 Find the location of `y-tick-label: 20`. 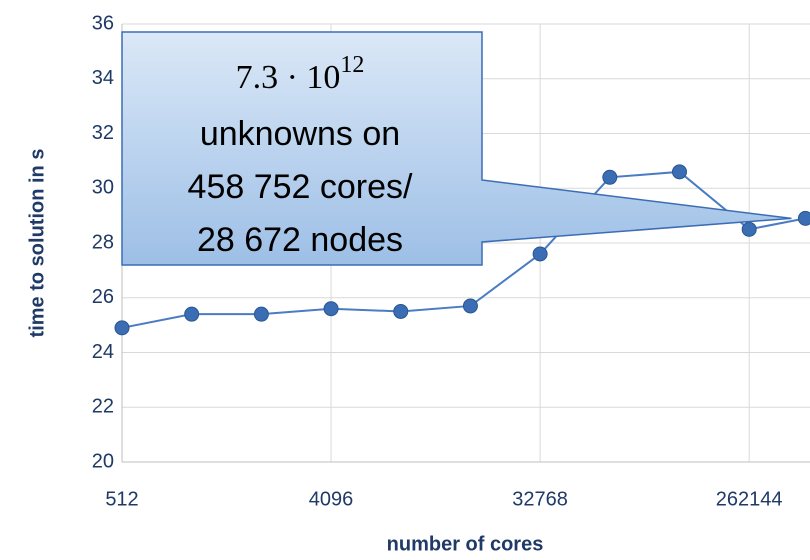

y-tick-label: 20 is located at coordinates (103, 461).